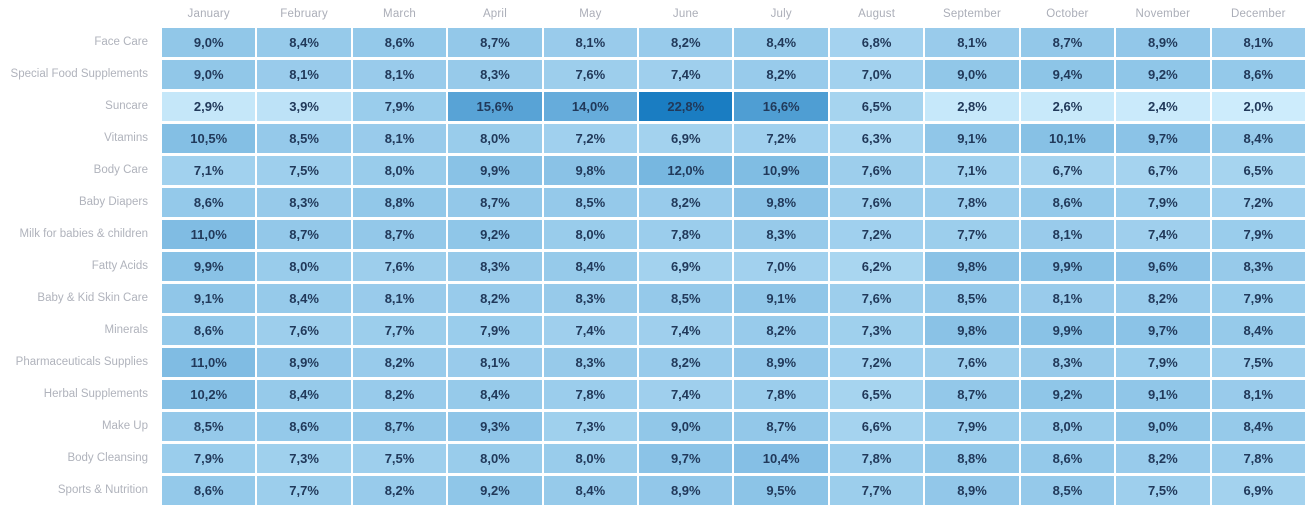  Describe the element at coordinates (1067, 394) in the screenshot. I see `heatmap-cell-herbal-supplements-october: 9,2%` at that location.